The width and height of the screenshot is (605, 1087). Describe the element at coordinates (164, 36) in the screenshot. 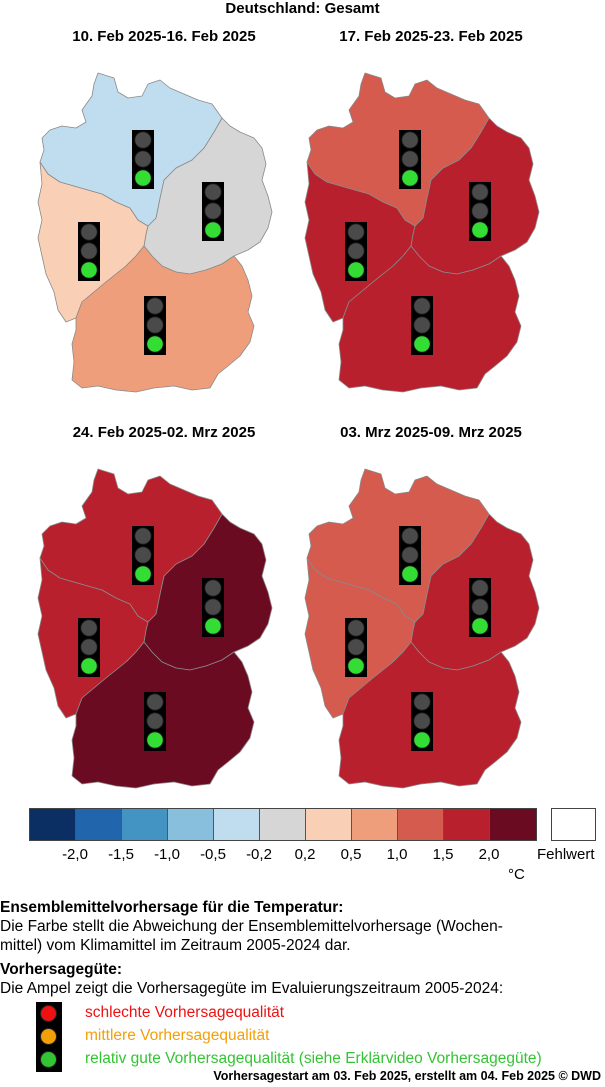

I see `panel-title-1: 10. Feb 2025-16. Feb 2025` at that location.